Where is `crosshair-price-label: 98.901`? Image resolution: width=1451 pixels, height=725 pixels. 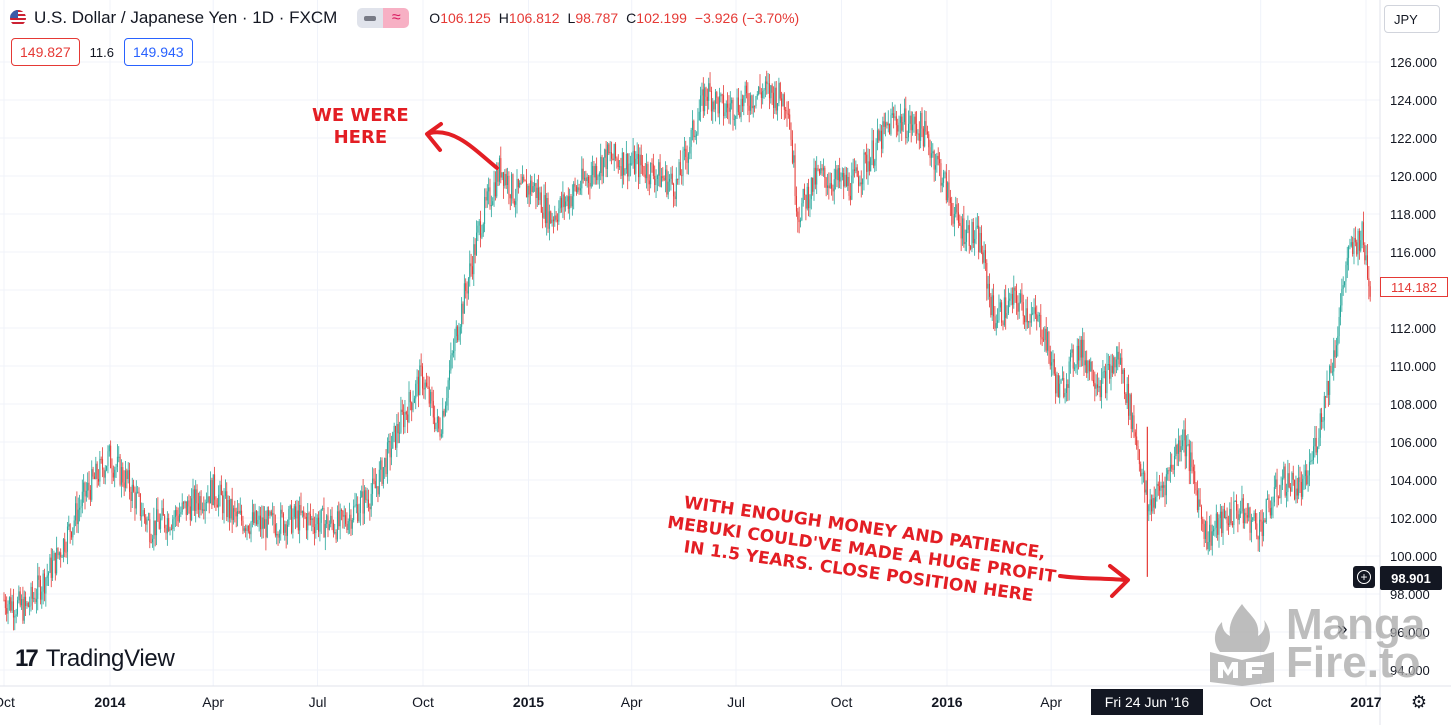
crosshair-price-label: 98.901 is located at coordinates (1411, 578).